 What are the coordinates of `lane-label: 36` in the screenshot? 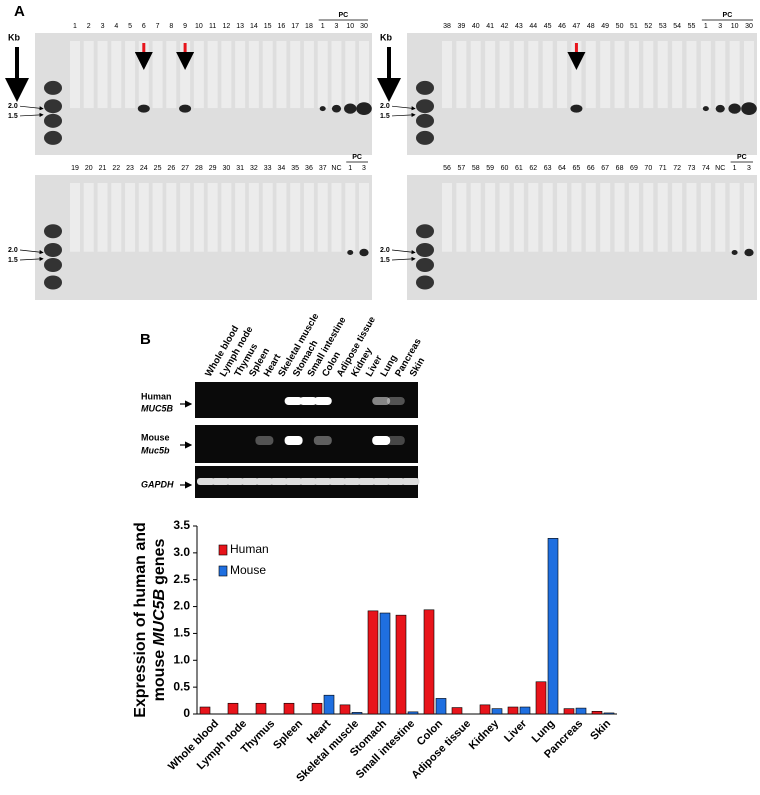 It's located at (309, 168).